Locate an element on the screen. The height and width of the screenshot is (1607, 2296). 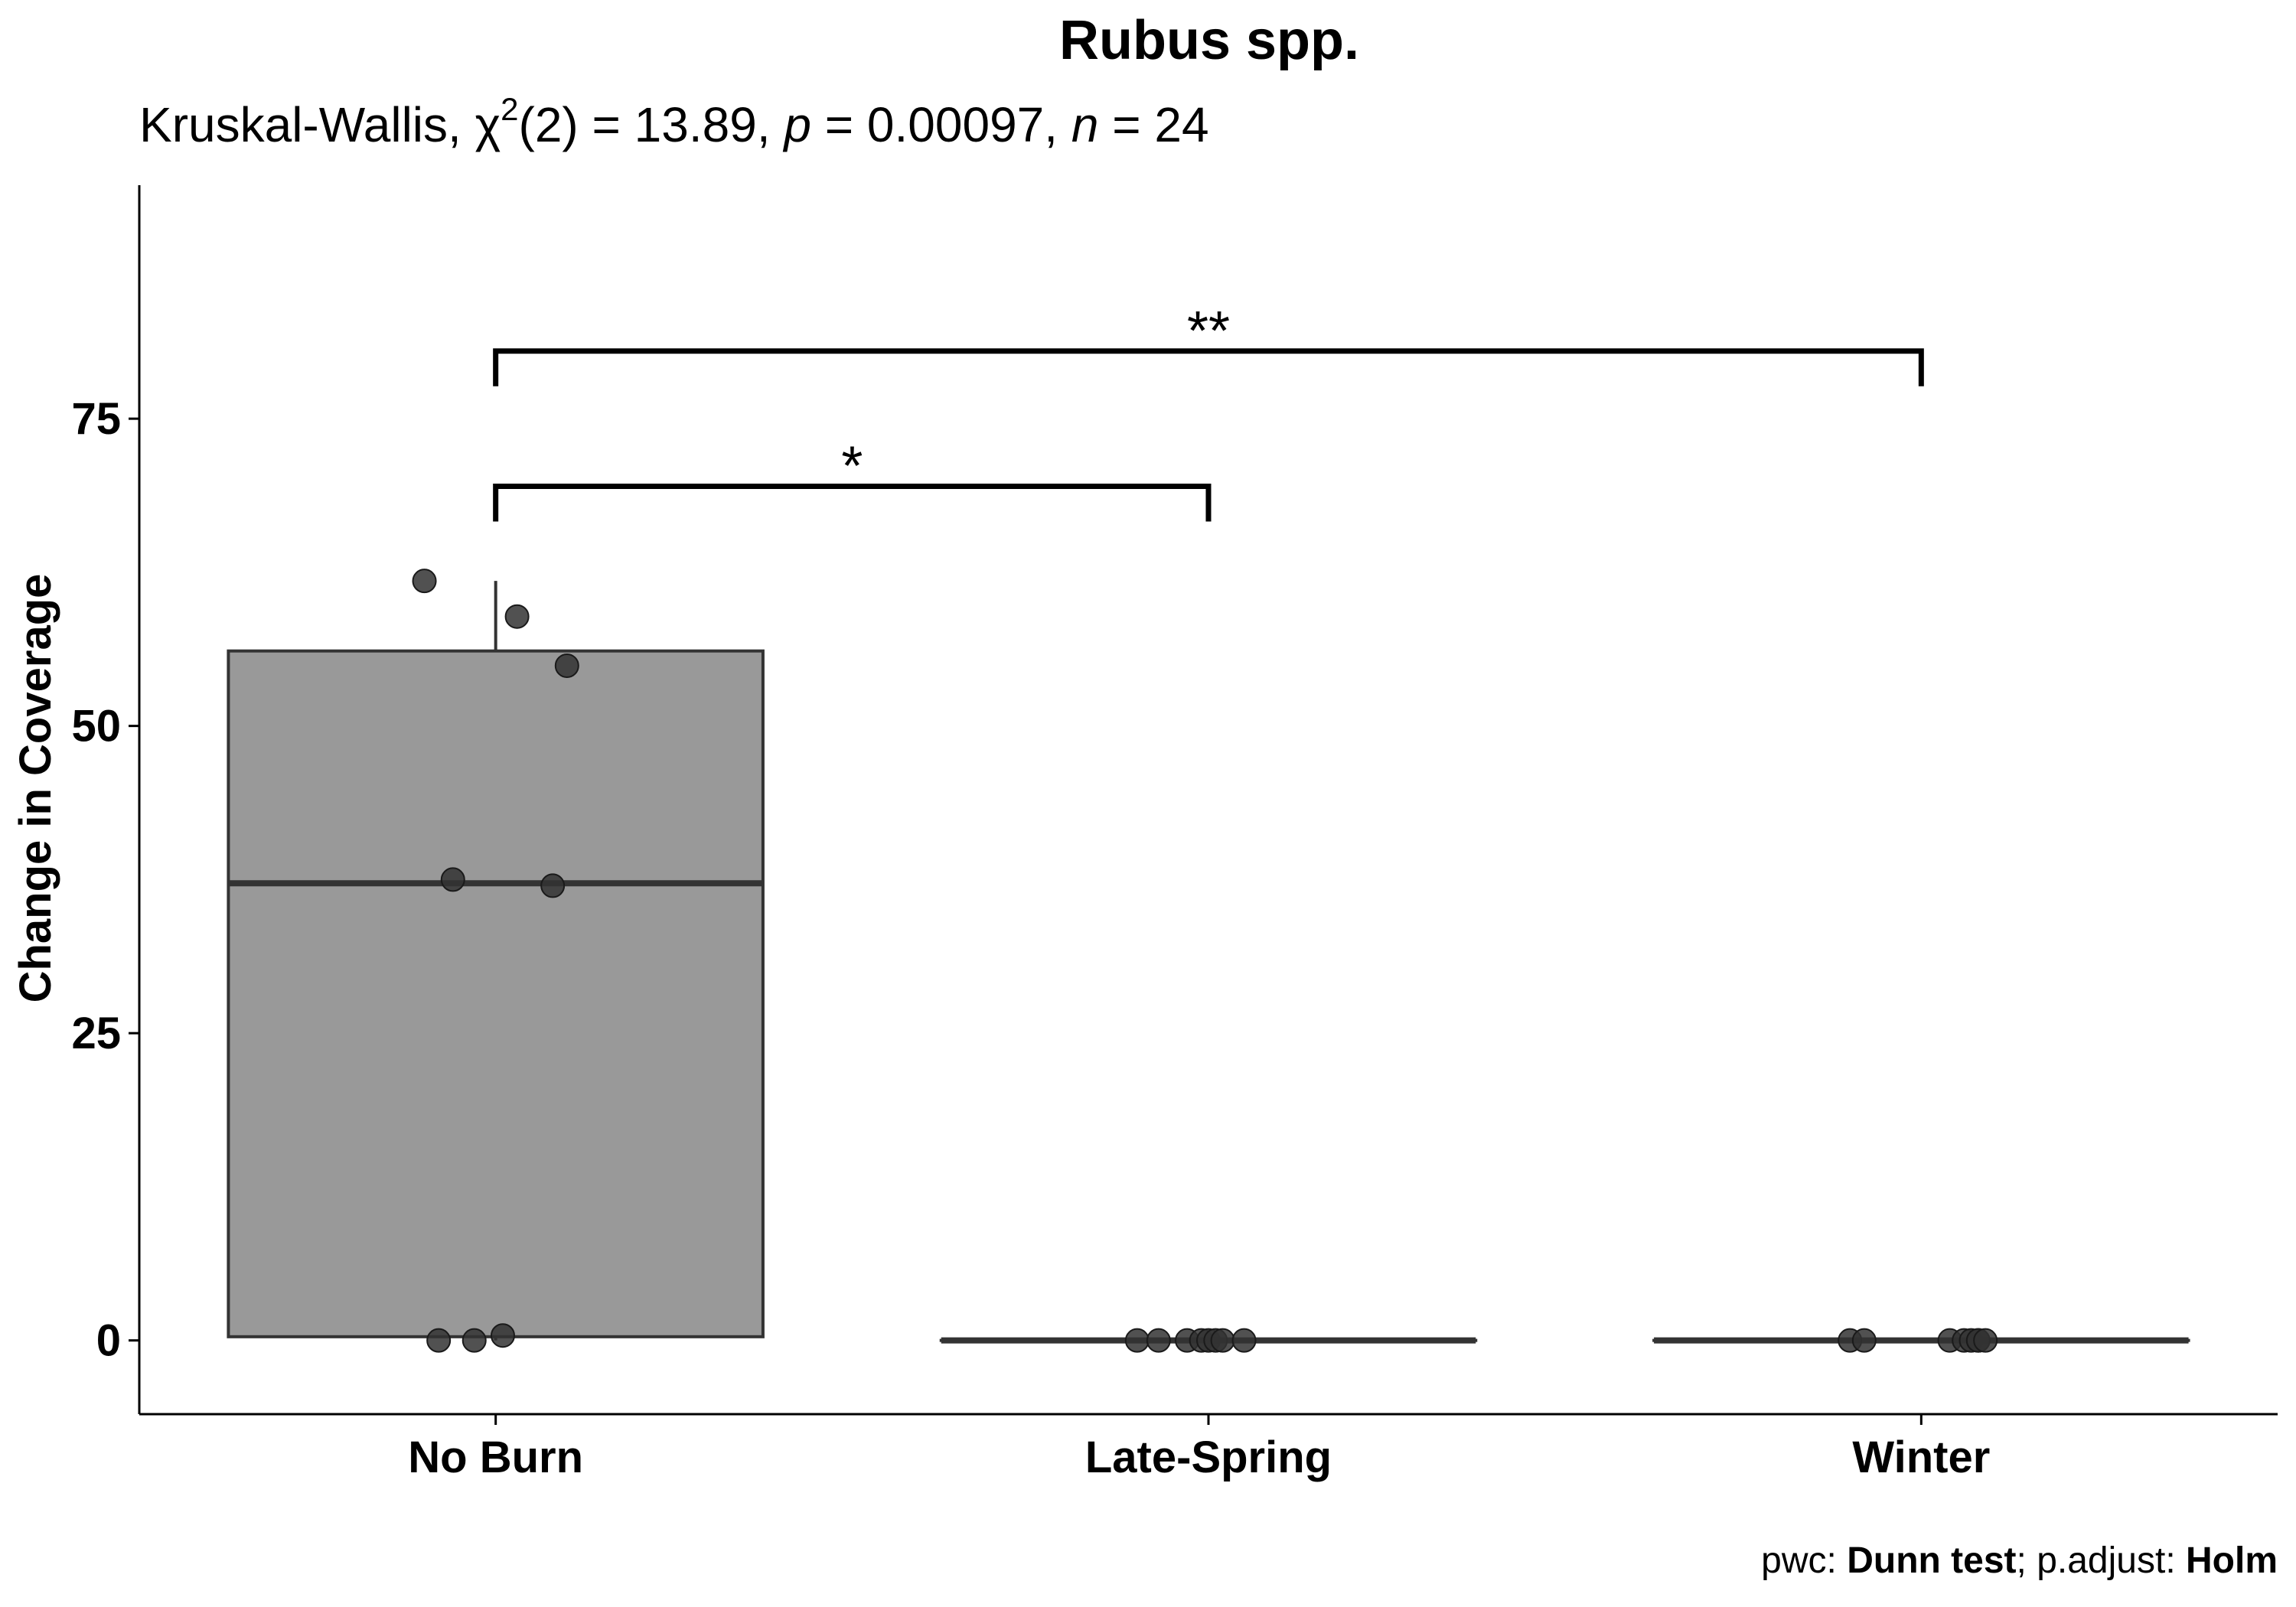
subtitle-n-symbol: n is located at coordinates (1085, 125).